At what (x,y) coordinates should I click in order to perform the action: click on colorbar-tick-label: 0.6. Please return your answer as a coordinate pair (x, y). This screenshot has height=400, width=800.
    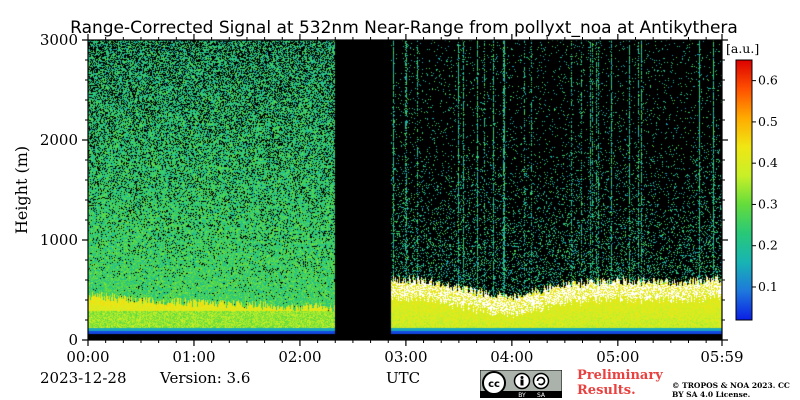
    Looking at the image, I should click on (768, 80).